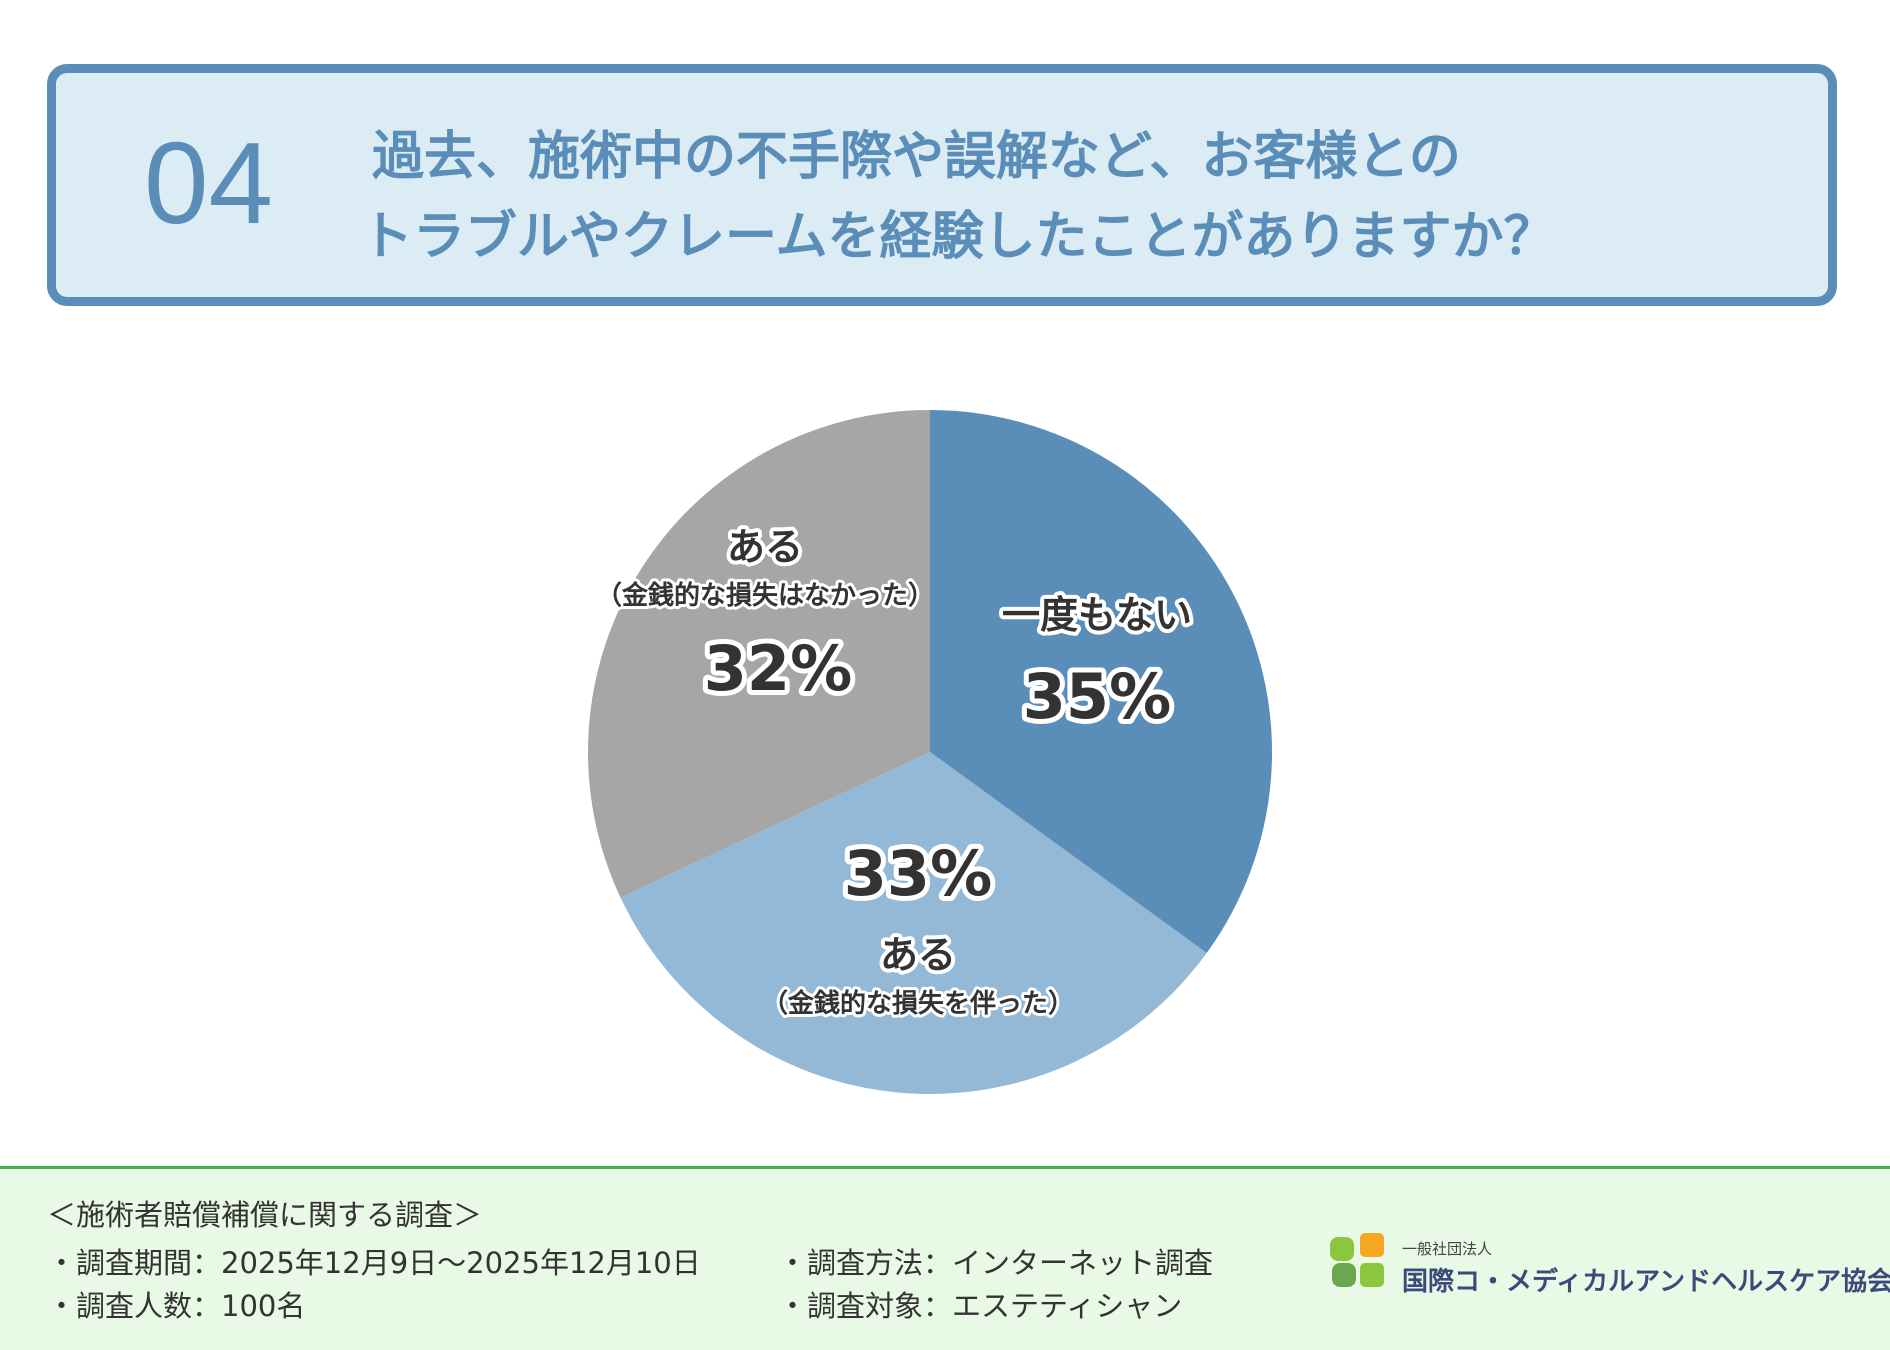  What do you see at coordinates (1372, 1245) in the screenshot?
I see `logo-square-orange` at bounding box center [1372, 1245].